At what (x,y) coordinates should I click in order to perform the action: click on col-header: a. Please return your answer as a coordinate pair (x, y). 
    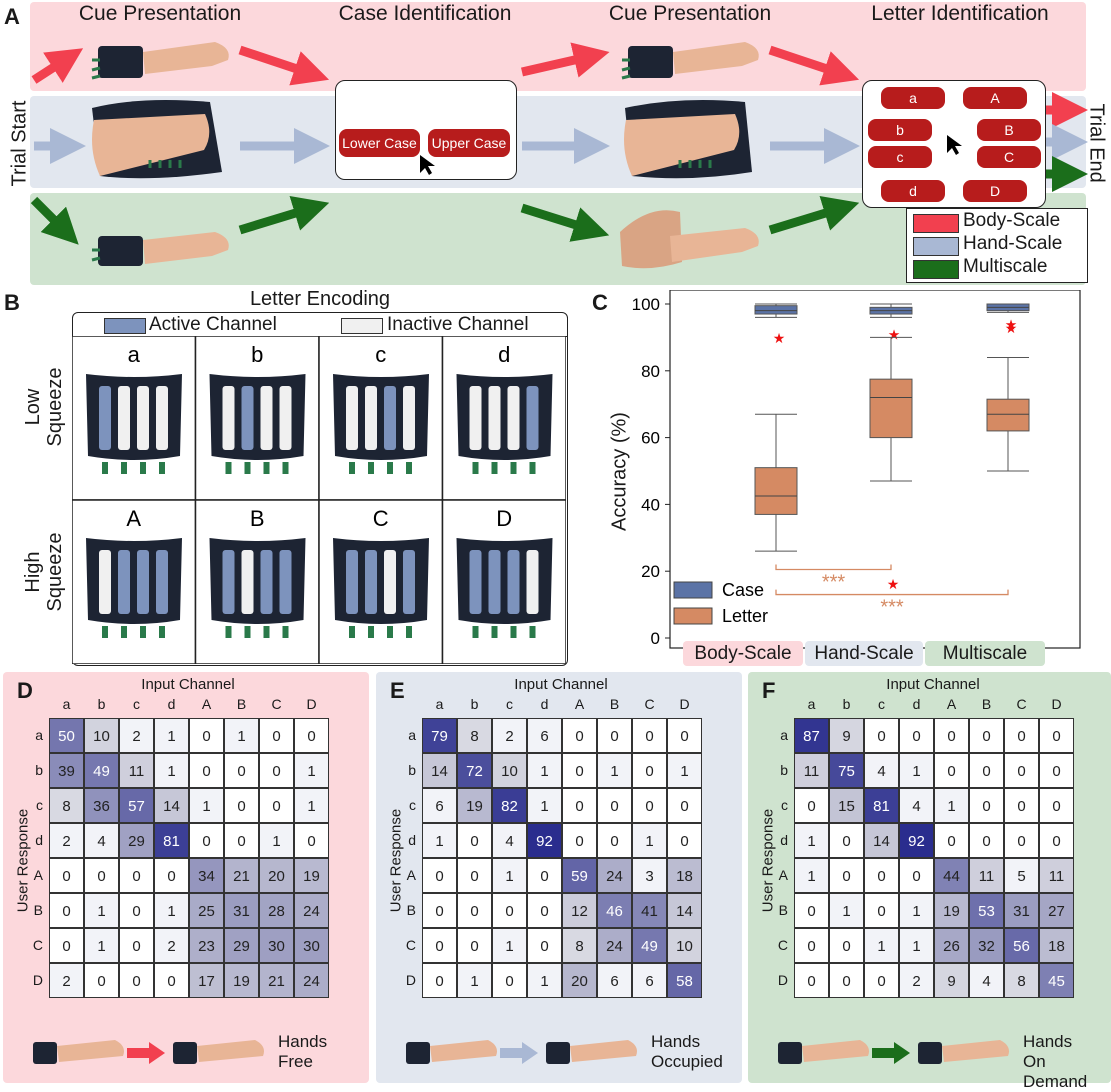
    Looking at the image, I should click on (439, 704).